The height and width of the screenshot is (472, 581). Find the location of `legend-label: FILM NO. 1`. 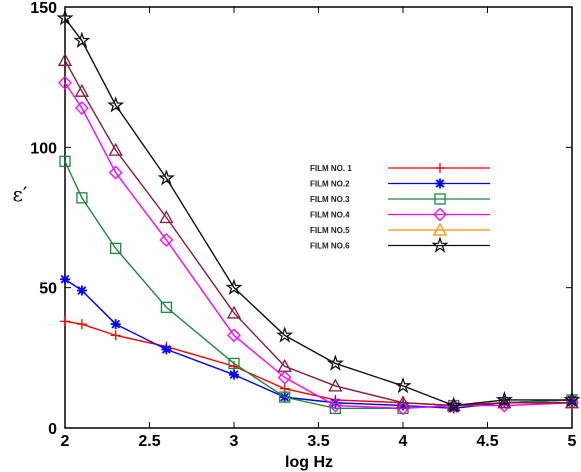

legend-label: FILM NO. 1 is located at coordinates (331, 168).